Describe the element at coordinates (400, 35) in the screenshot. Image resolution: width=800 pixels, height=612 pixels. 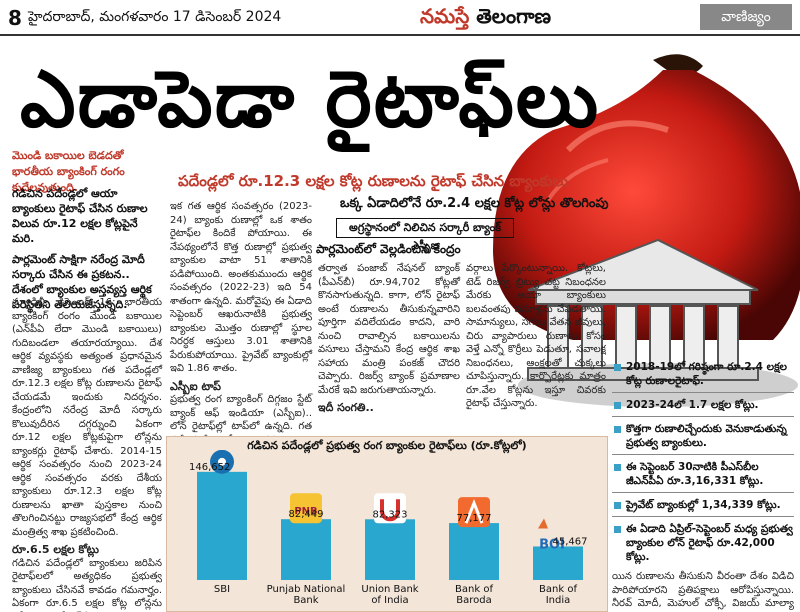
I see `header-divider` at that location.